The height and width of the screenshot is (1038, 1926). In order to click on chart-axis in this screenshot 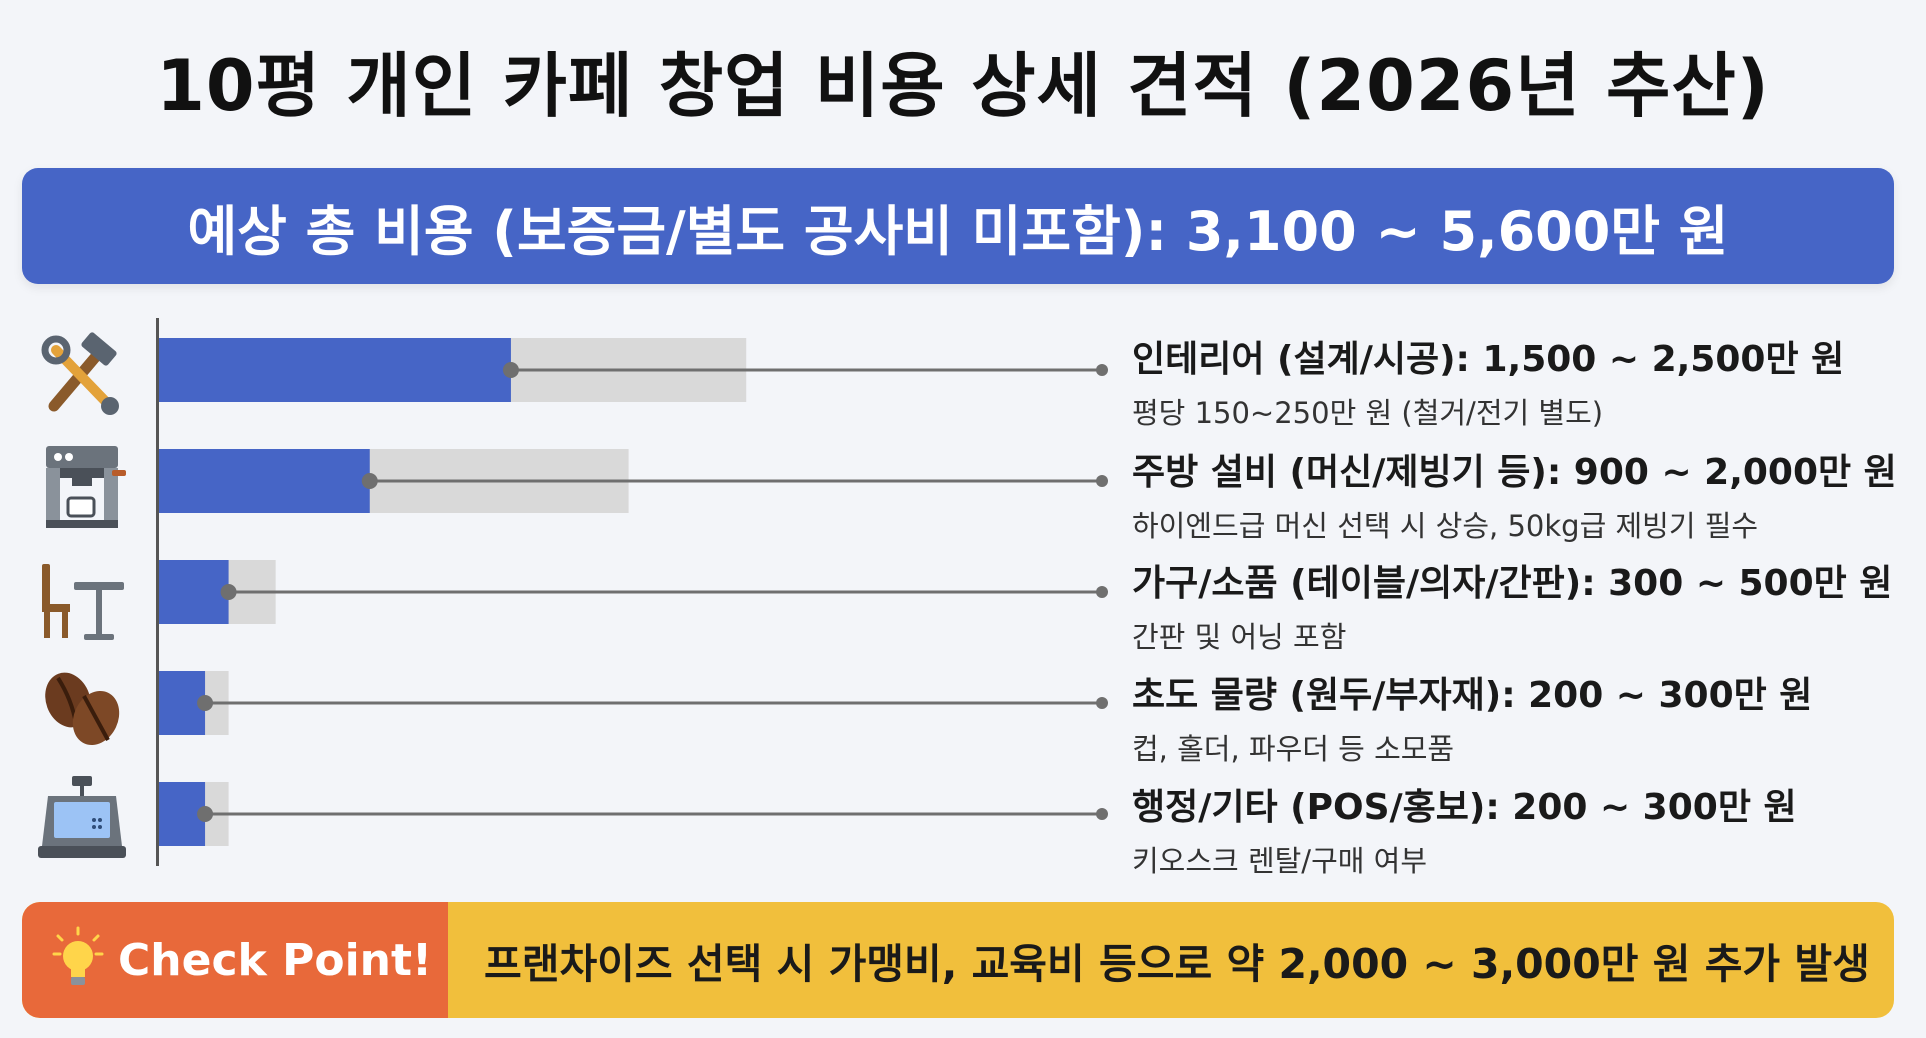, I will do `click(157, 592)`.